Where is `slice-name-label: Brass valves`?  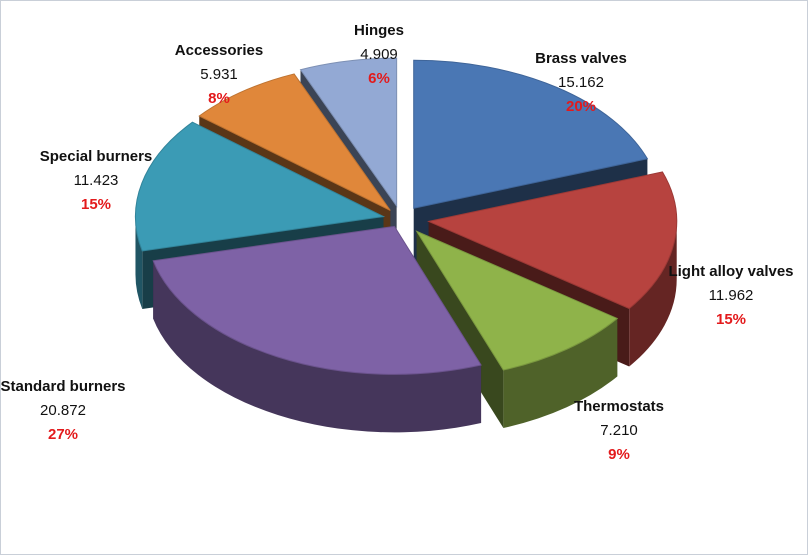
slice-name-label: Brass valves is located at coordinates (581, 58).